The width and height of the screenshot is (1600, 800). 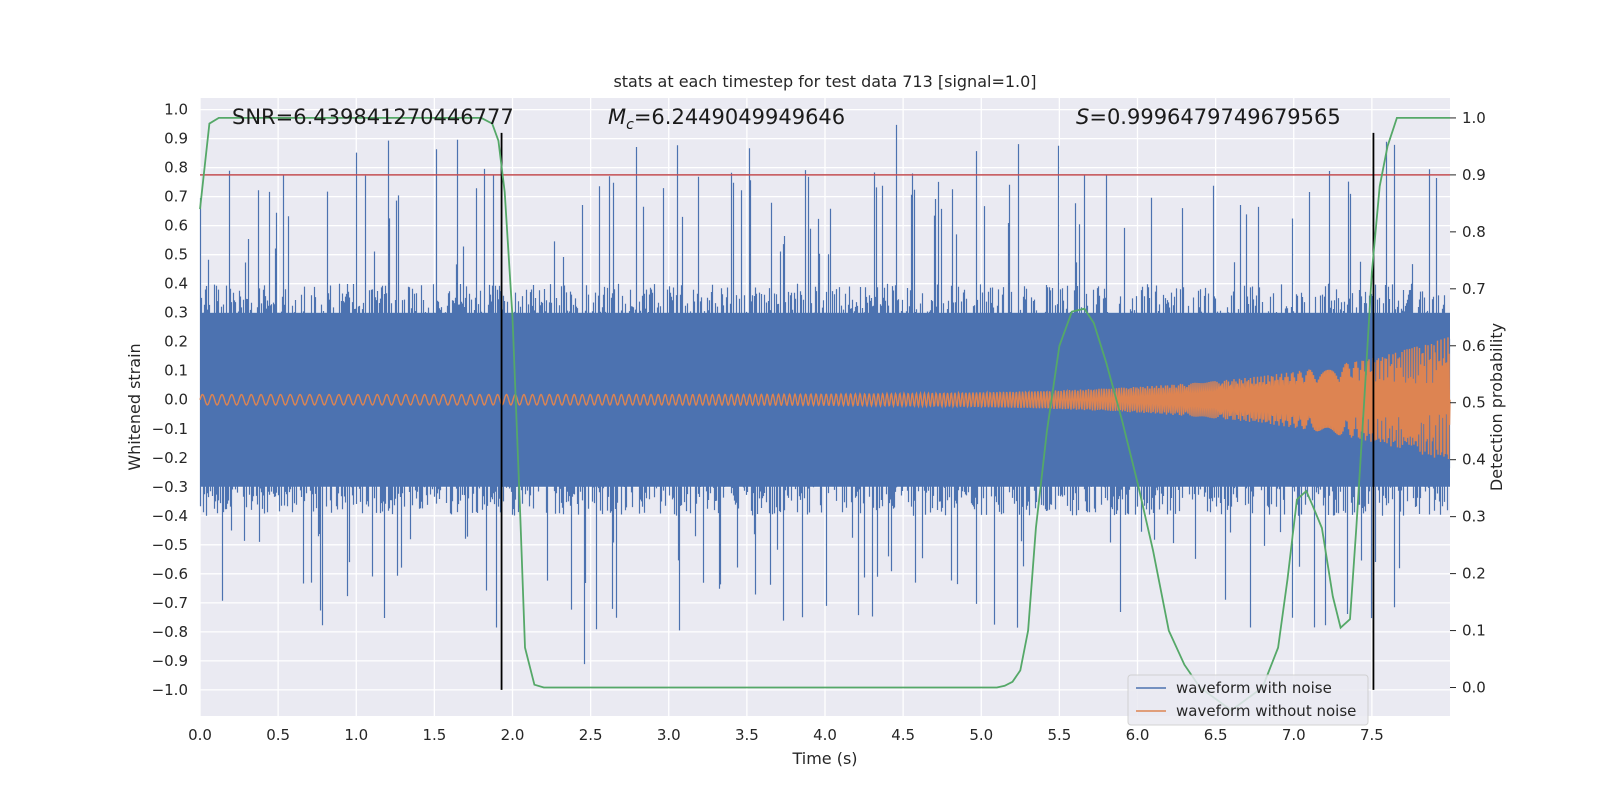 What do you see at coordinates (170, 603) in the screenshot?
I see `left-y-tick-label: −0.7` at bounding box center [170, 603].